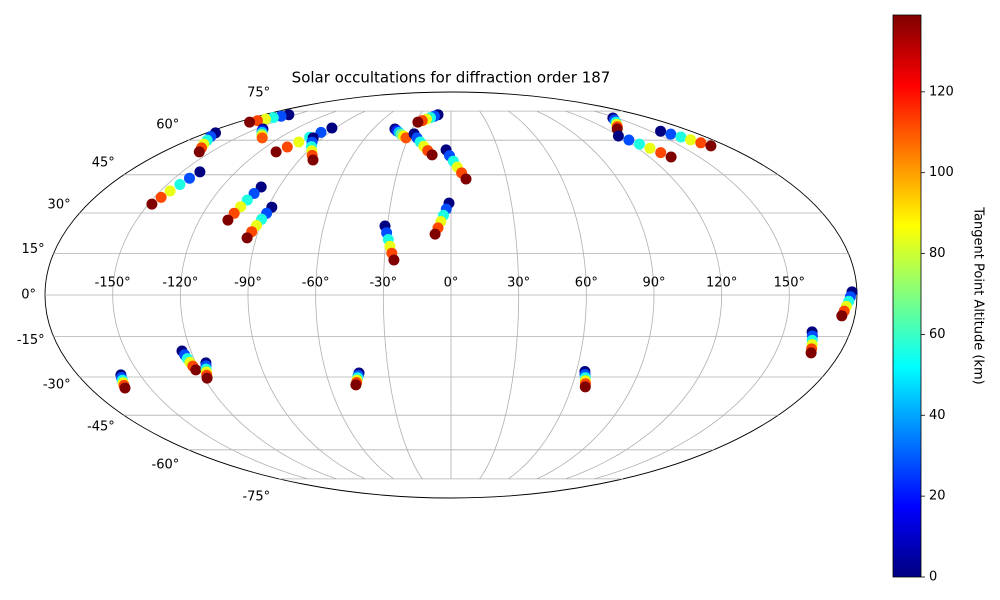  Describe the element at coordinates (180, 283) in the screenshot. I see `x-tick-label: -120°` at that location.